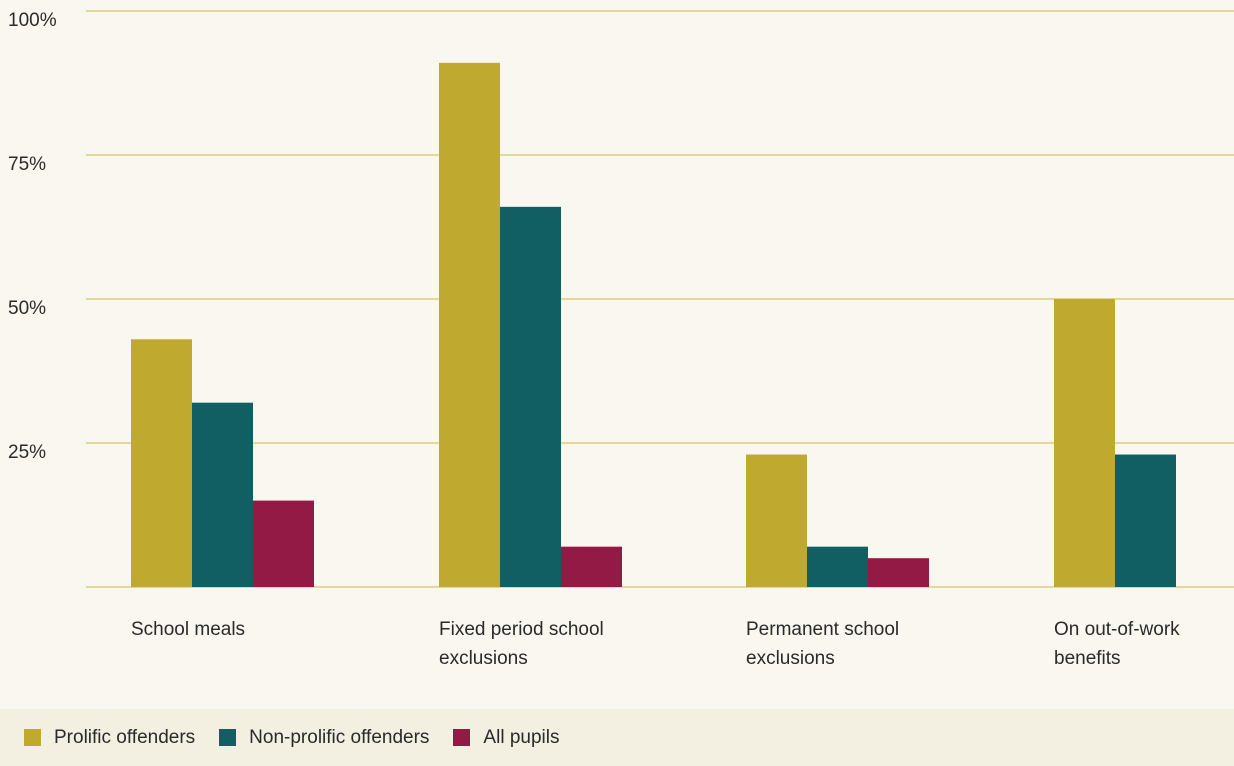  What do you see at coordinates (27, 308) in the screenshot?
I see `y-tick-label: 50%` at bounding box center [27, 308].